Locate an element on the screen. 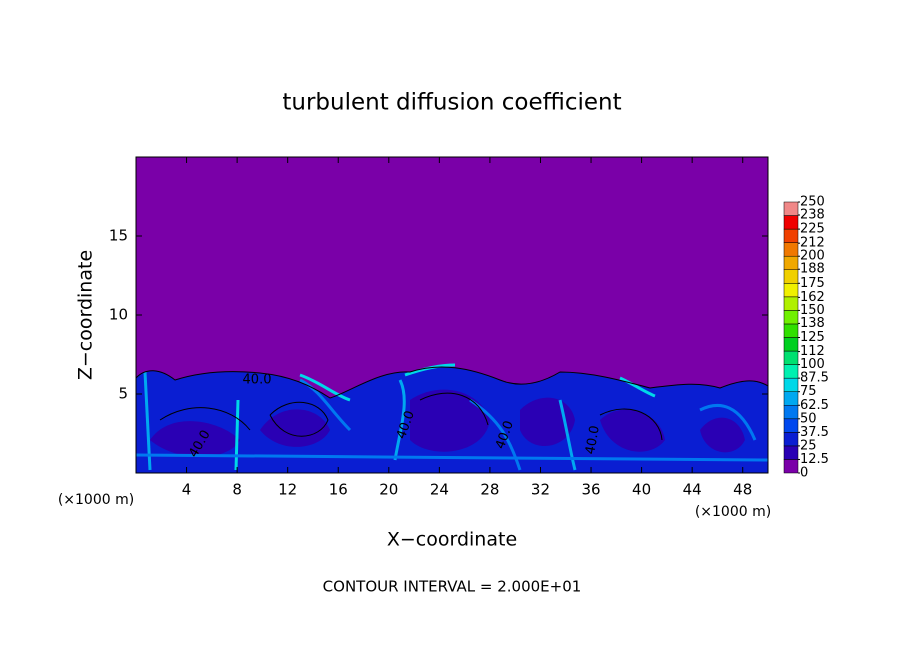 This screenshot has width=904, height=654. x-tick-label: 32 is located at coordinates (540, 490).